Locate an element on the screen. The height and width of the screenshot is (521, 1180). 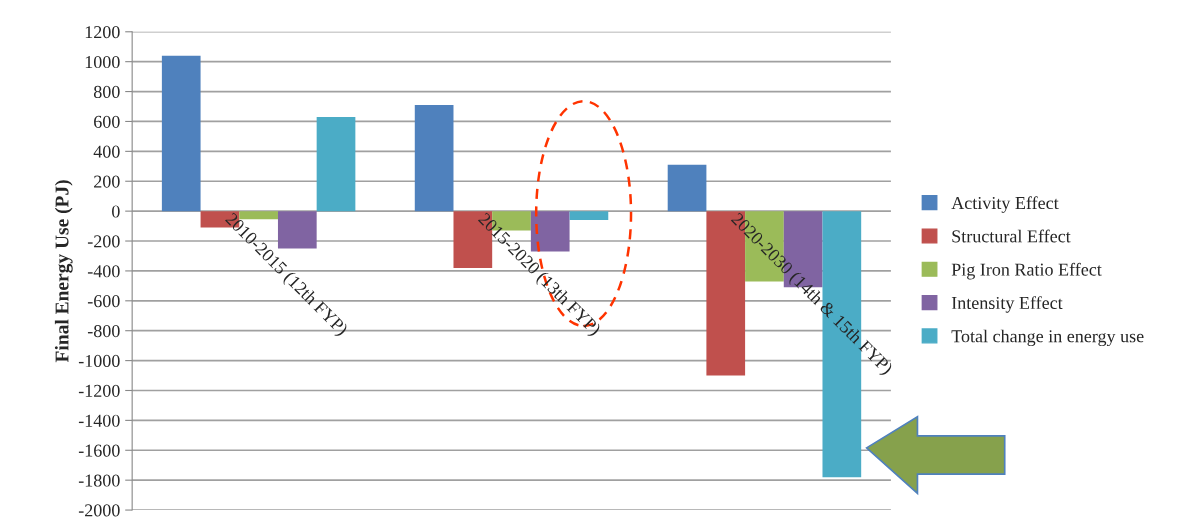
legend-label: Intensity Effect is located at coordinates (1007, 304).